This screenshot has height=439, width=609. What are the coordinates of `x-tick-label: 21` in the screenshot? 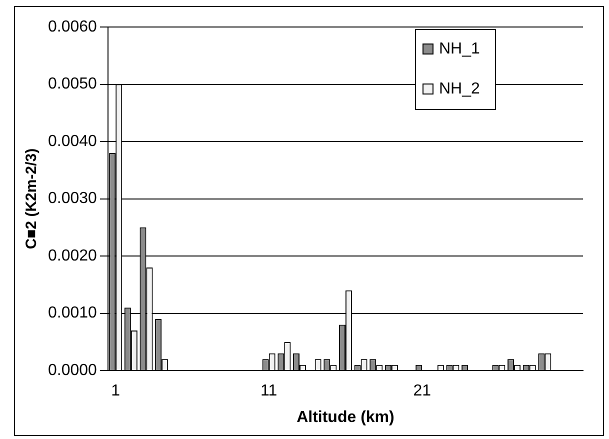 It's located at (422, 391).